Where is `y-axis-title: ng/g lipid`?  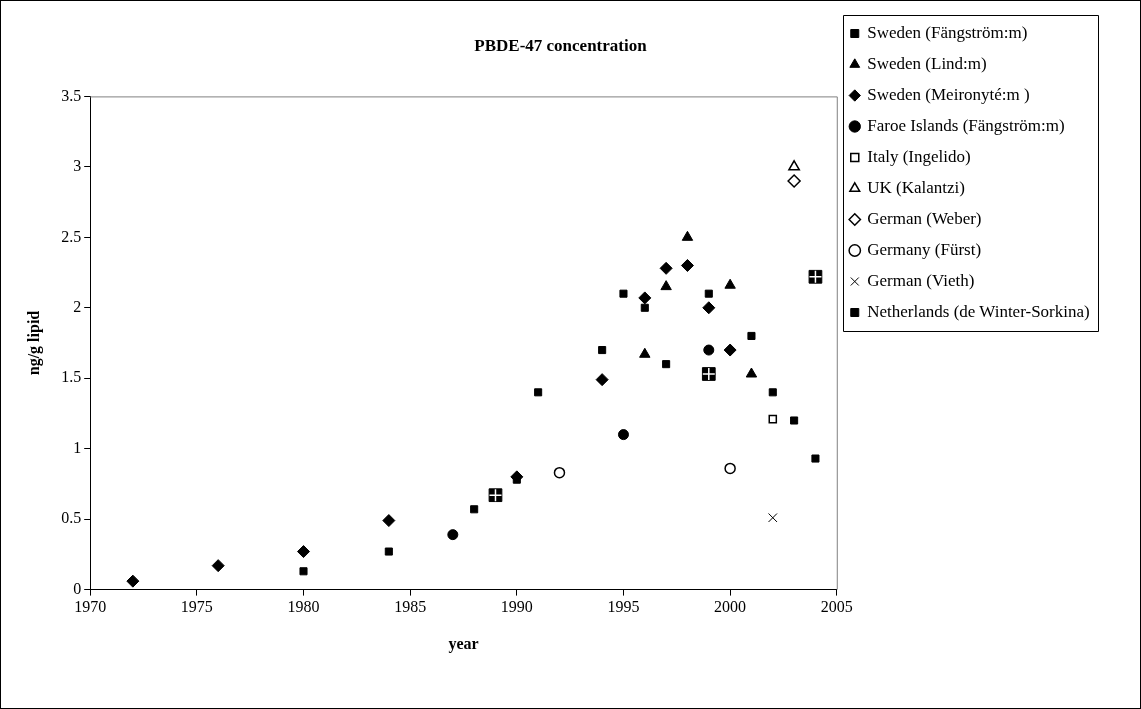 y-axis-title: ng/g lipid is located at coordinates (33, 343).